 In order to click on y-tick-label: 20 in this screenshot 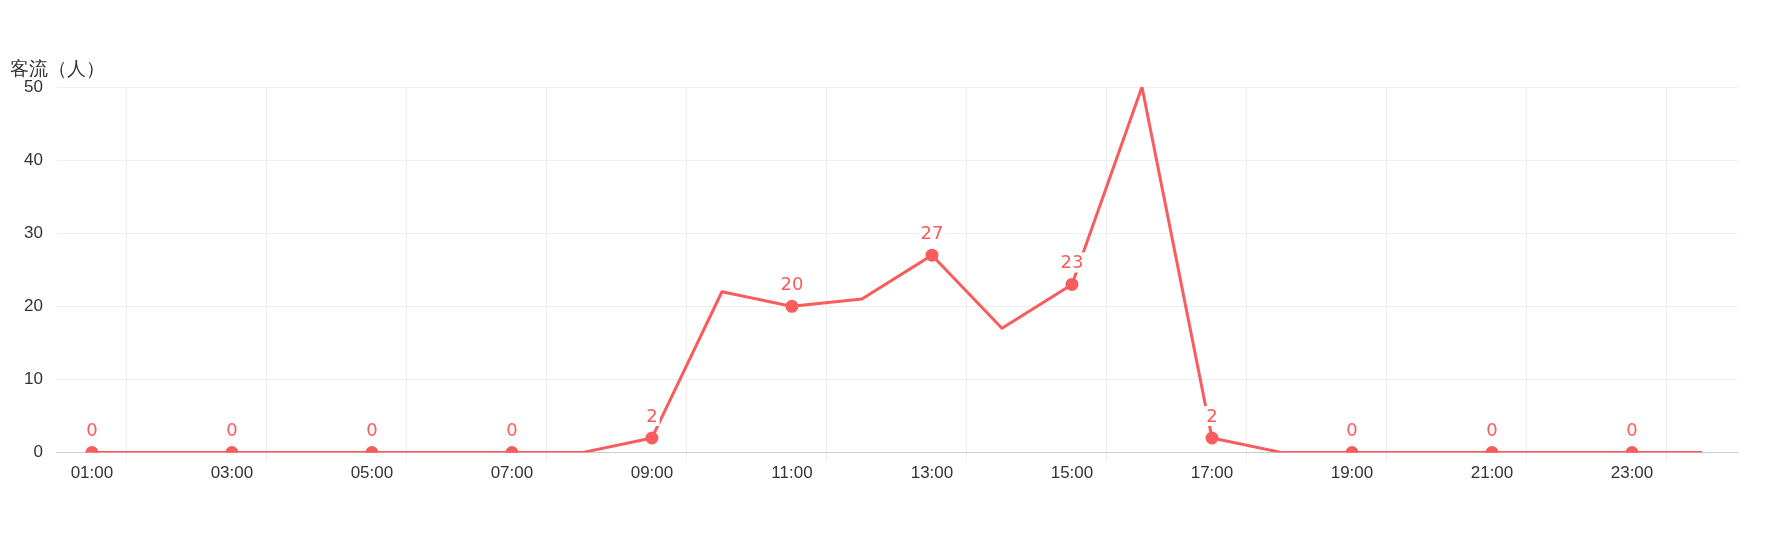, I will do `click(33, 306)`.